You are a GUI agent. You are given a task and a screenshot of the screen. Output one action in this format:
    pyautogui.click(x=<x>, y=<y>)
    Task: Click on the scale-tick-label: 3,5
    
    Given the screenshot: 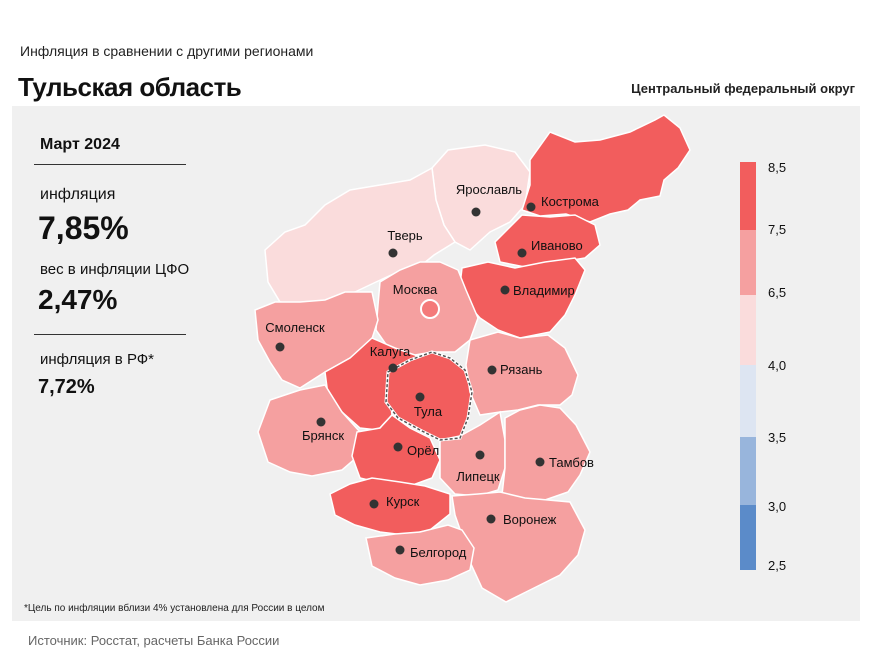 What is the action you would take?
    pyautogui.click(x=777, y=437)
    